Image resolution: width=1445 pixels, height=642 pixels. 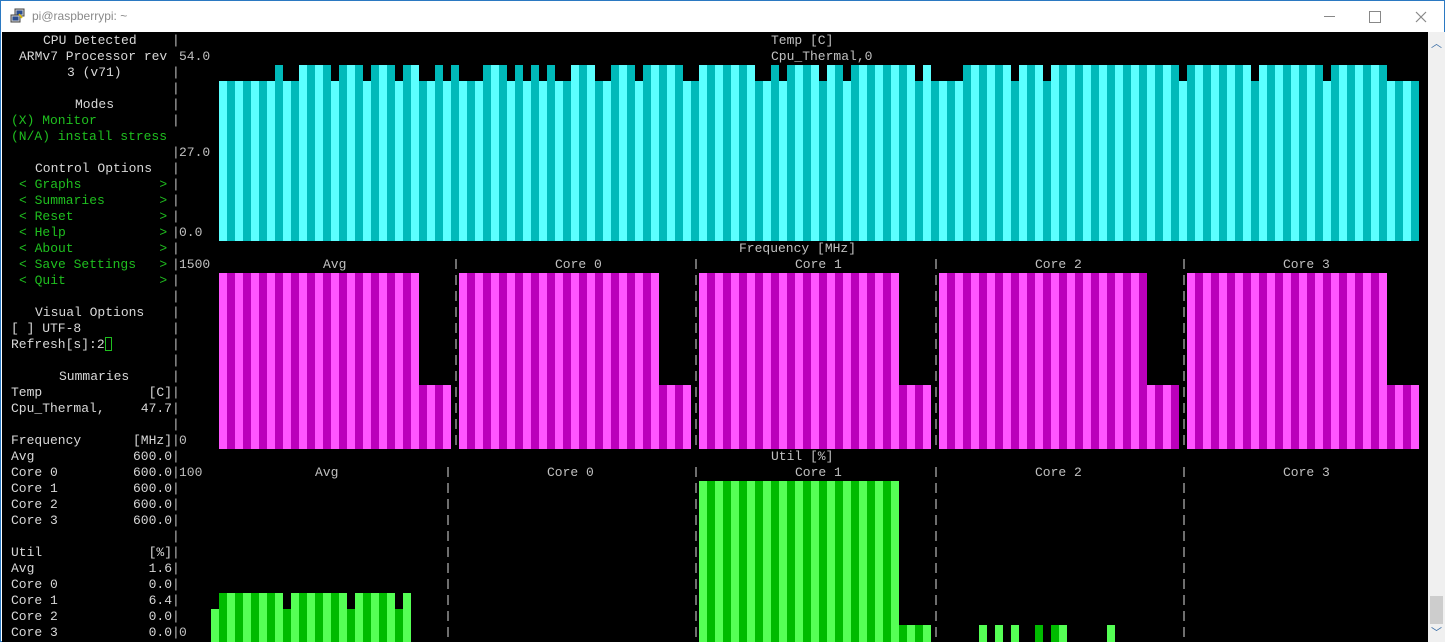 I want to click on control-graphs-button: < Graphs >, so click(x=93, y=184).